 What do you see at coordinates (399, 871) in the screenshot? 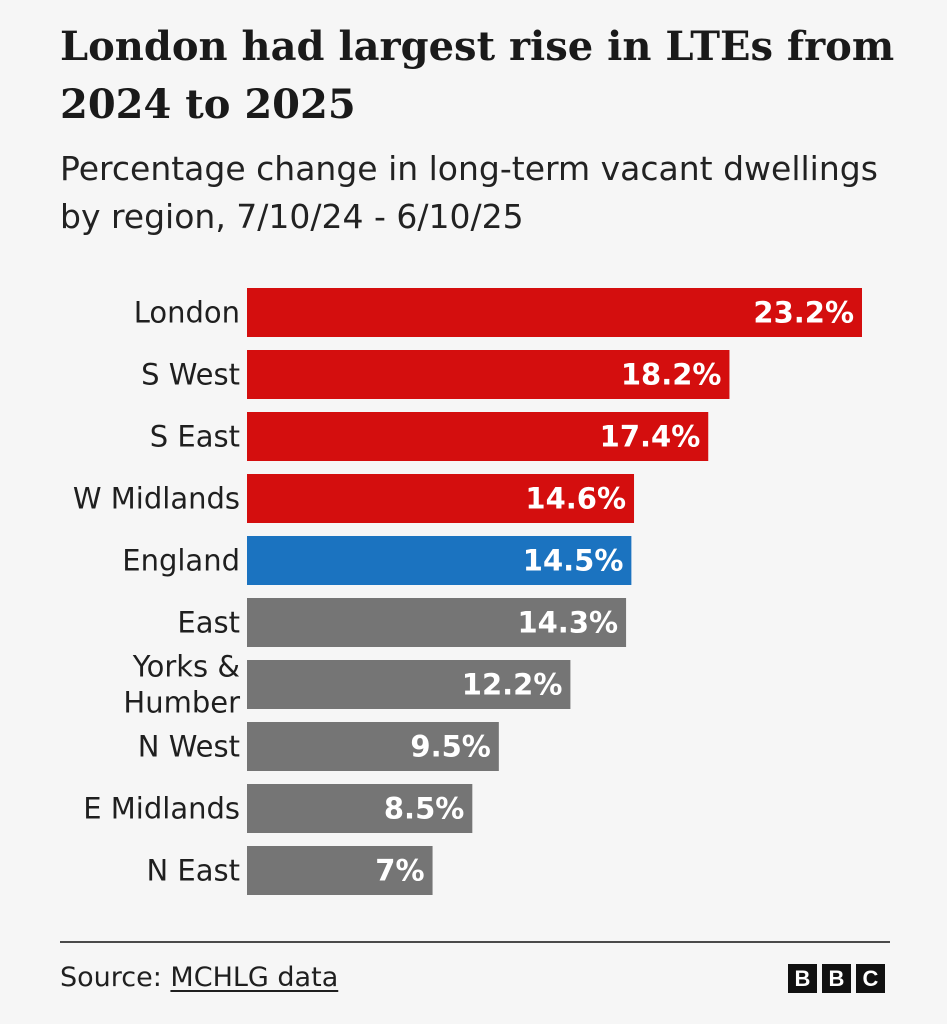
I see `value-label-9: 7%` at bounding box center [399, 871].